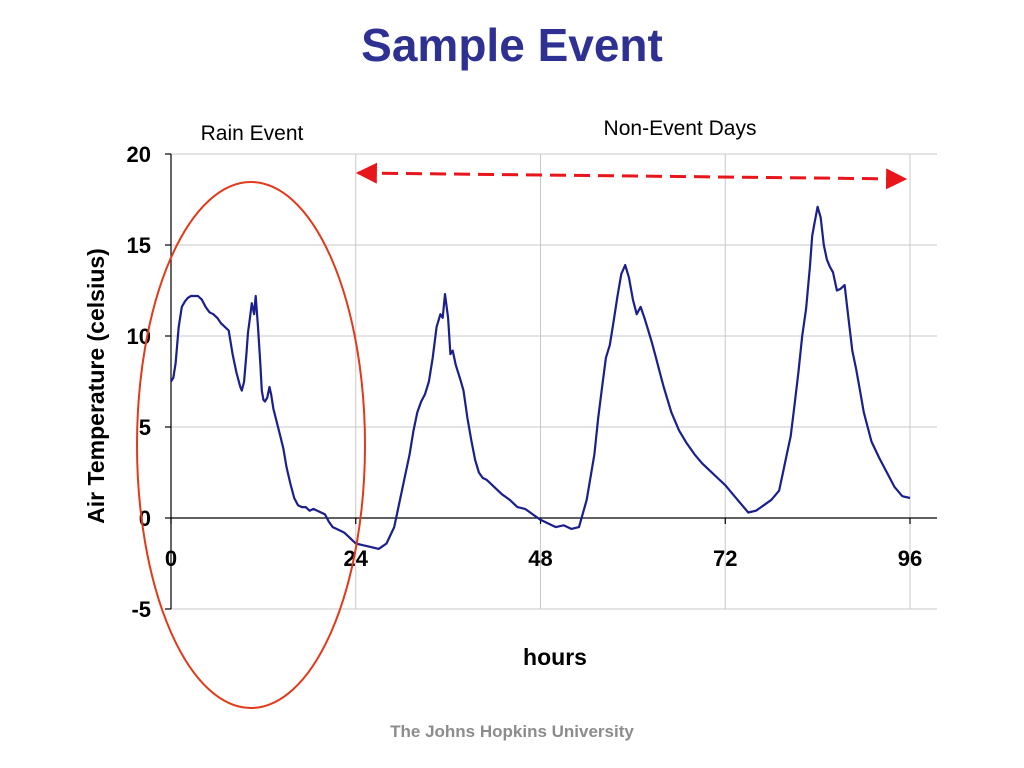  I want to click on y-tick-label-5: 5, so click(145, 427).